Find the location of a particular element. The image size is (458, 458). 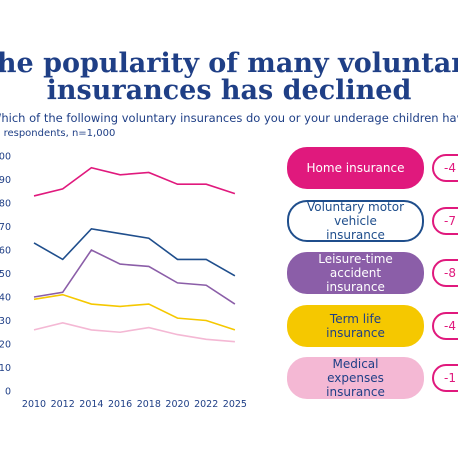

y-tick-label: 50 is located at coordinates (5, 274).